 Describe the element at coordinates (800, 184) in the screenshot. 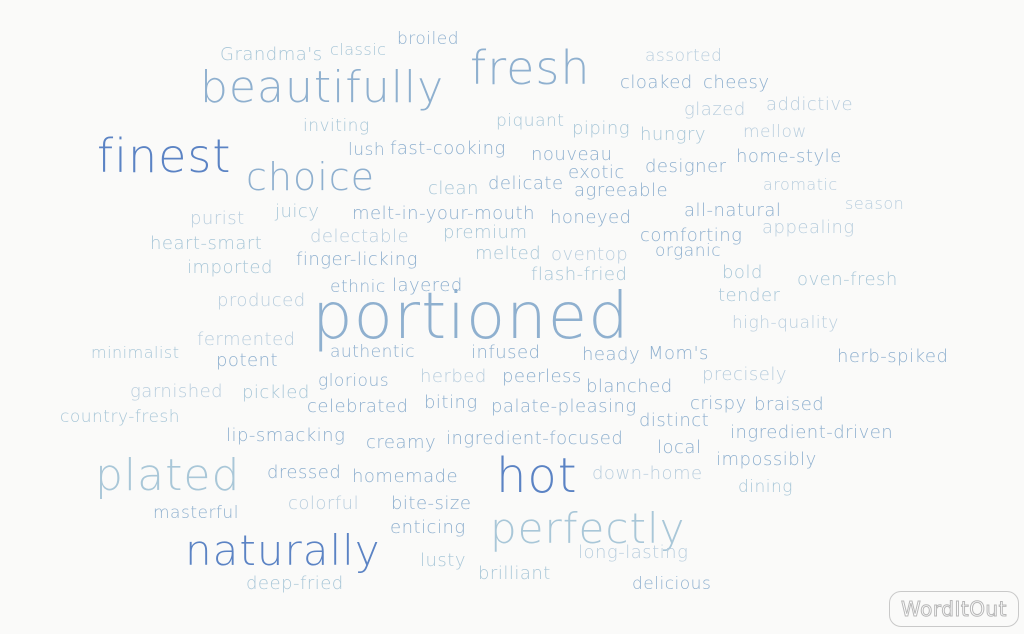

I see `cloud-word: aromatic` at that location.